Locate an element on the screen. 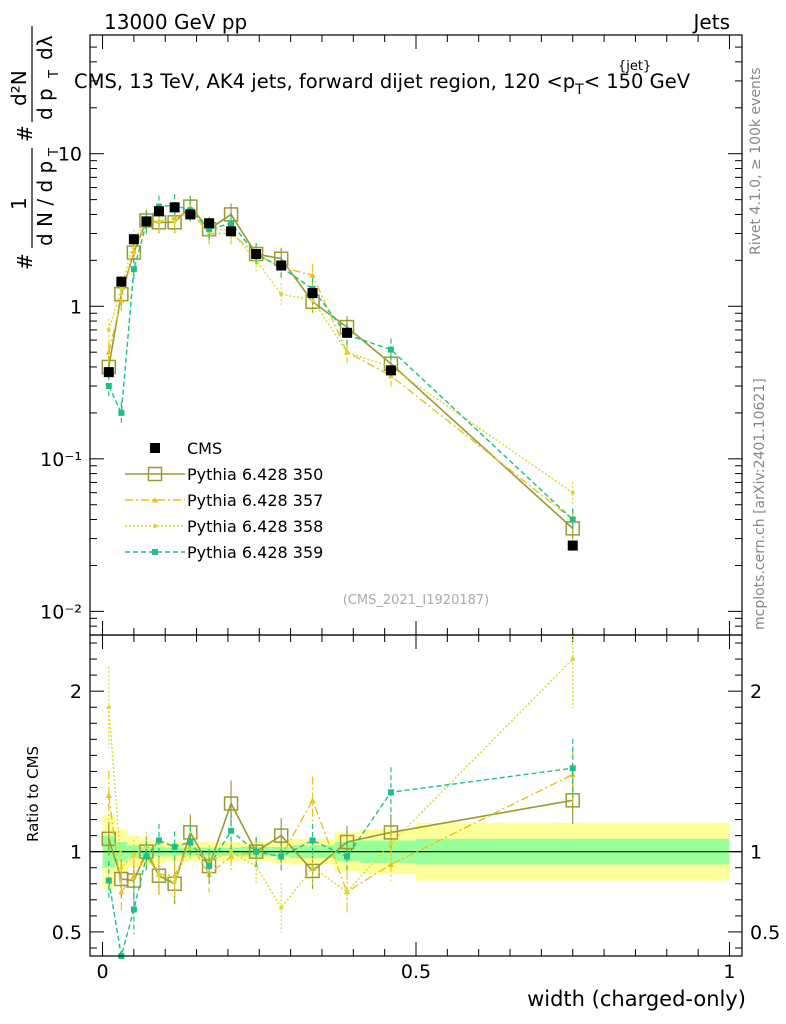  ratio-y-tick-label-right: 1 is located at coordinates (756, 853).